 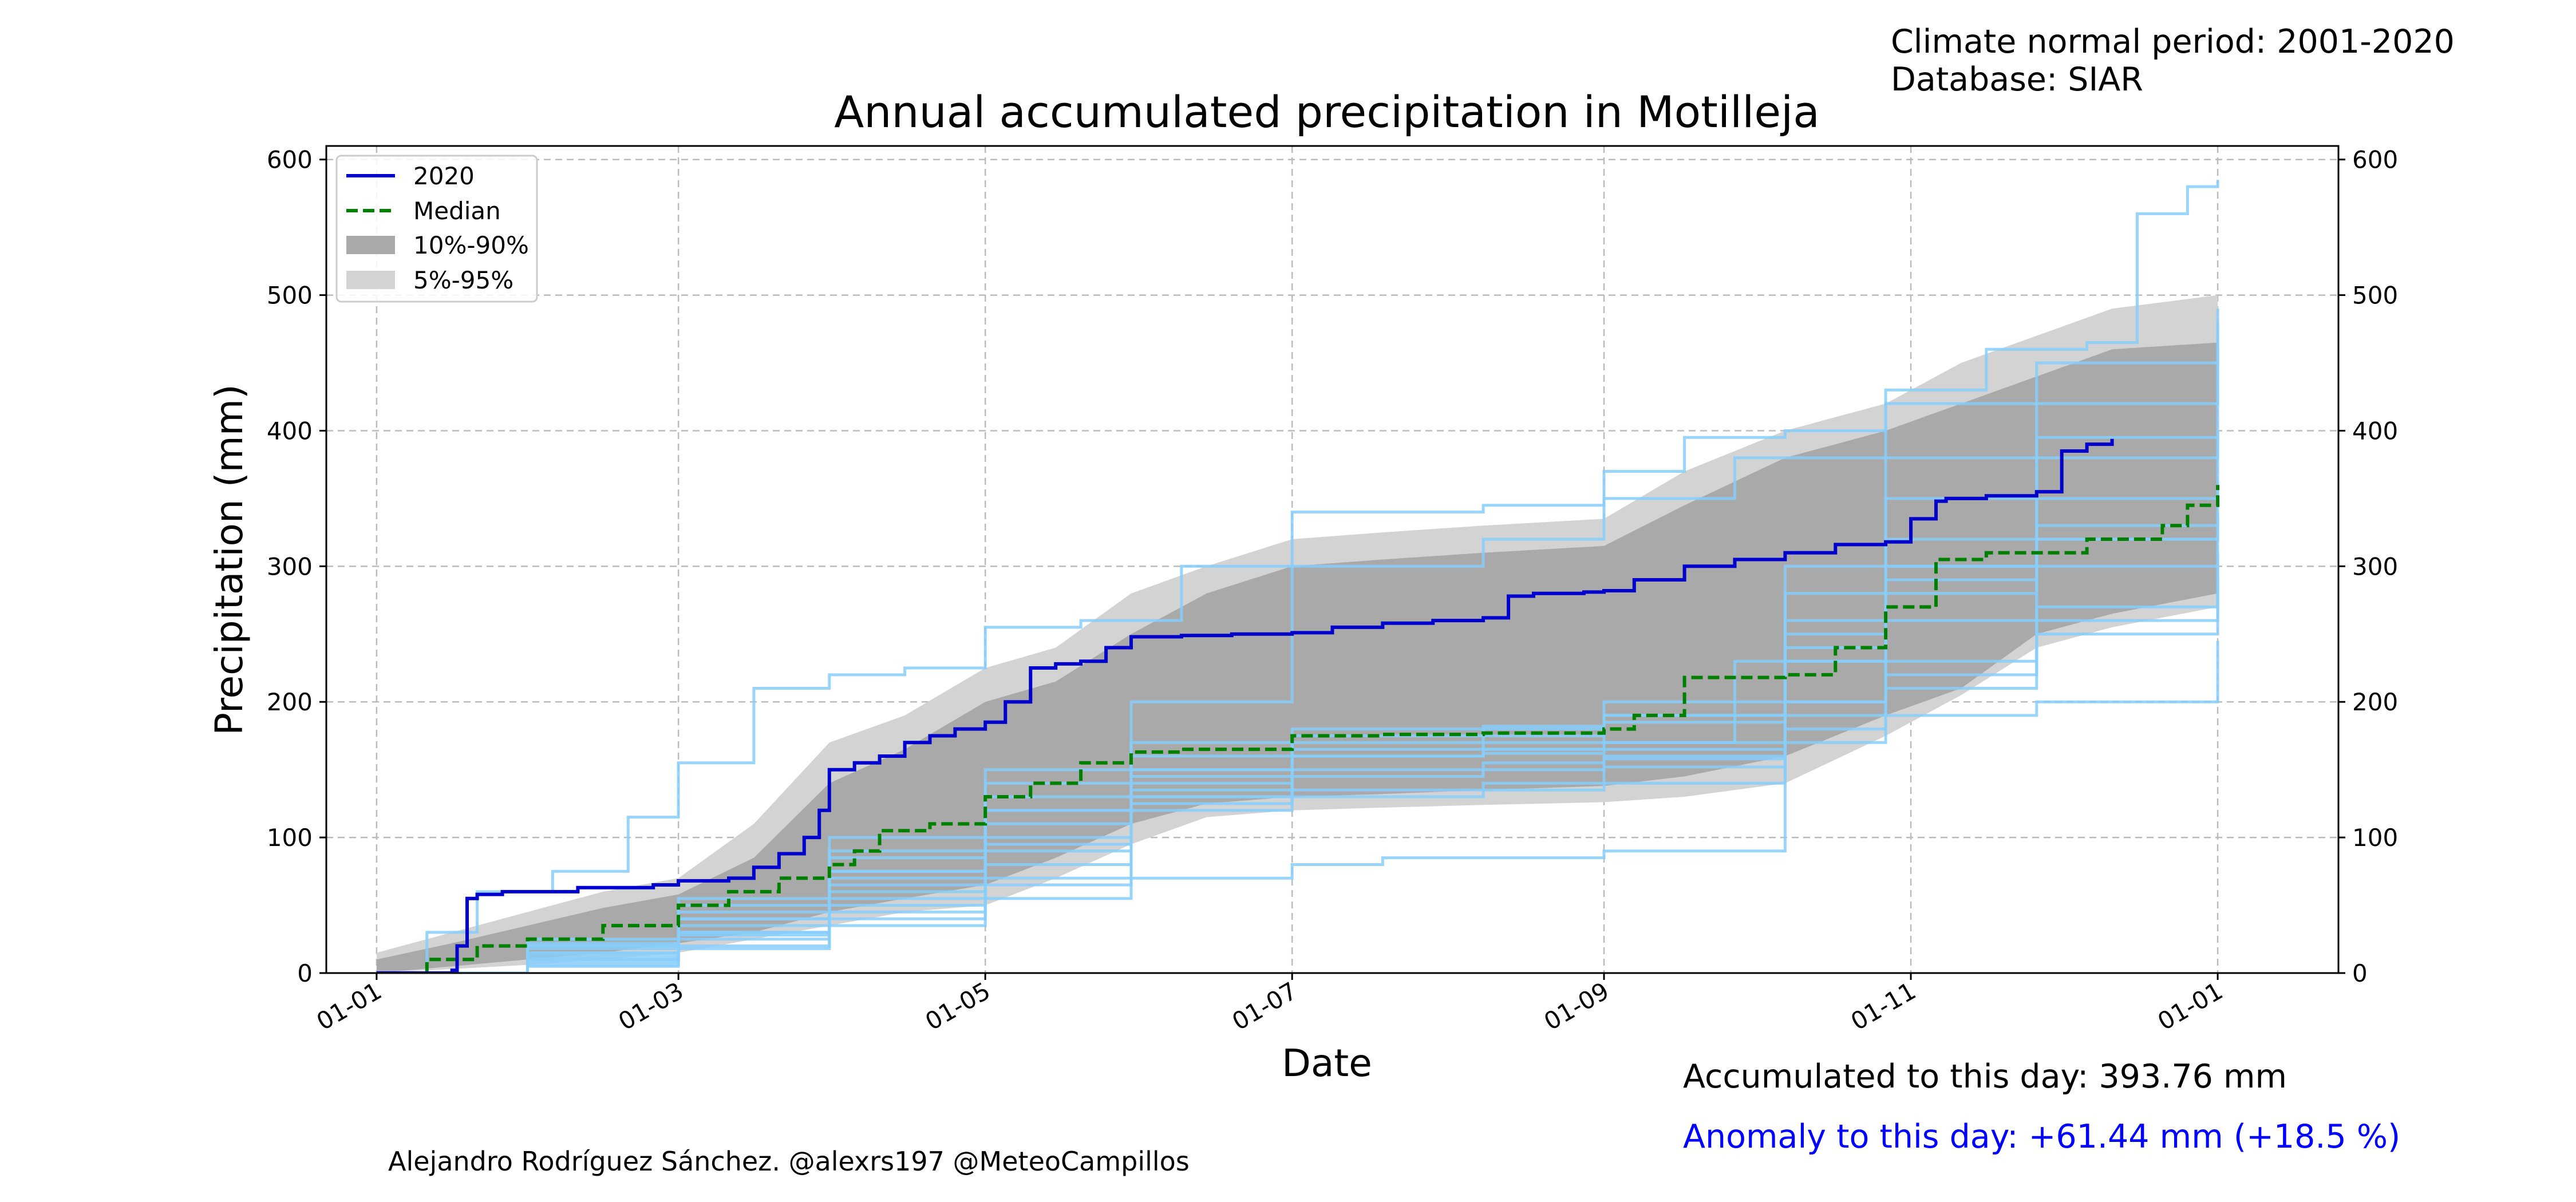 What do you see at coordinates (305, 973) in the screenshot?
I see `y-tick-label-left-0: 0` at bounding box center [305, 973].